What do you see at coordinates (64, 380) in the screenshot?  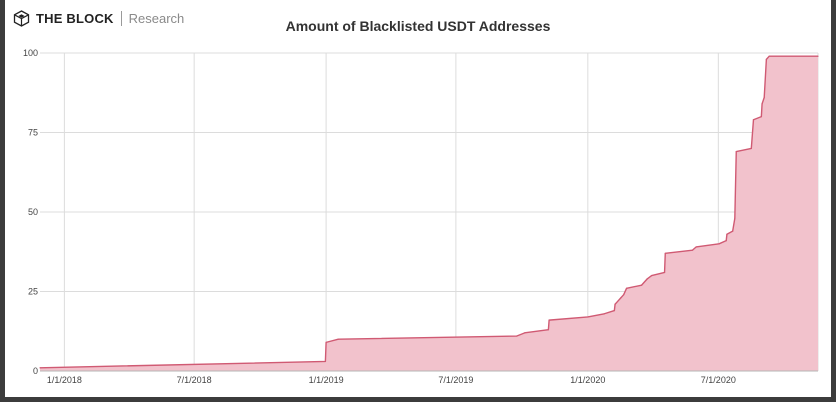 I see `x-tick-label: 1/1/2018` at bounding box center [64, 380].